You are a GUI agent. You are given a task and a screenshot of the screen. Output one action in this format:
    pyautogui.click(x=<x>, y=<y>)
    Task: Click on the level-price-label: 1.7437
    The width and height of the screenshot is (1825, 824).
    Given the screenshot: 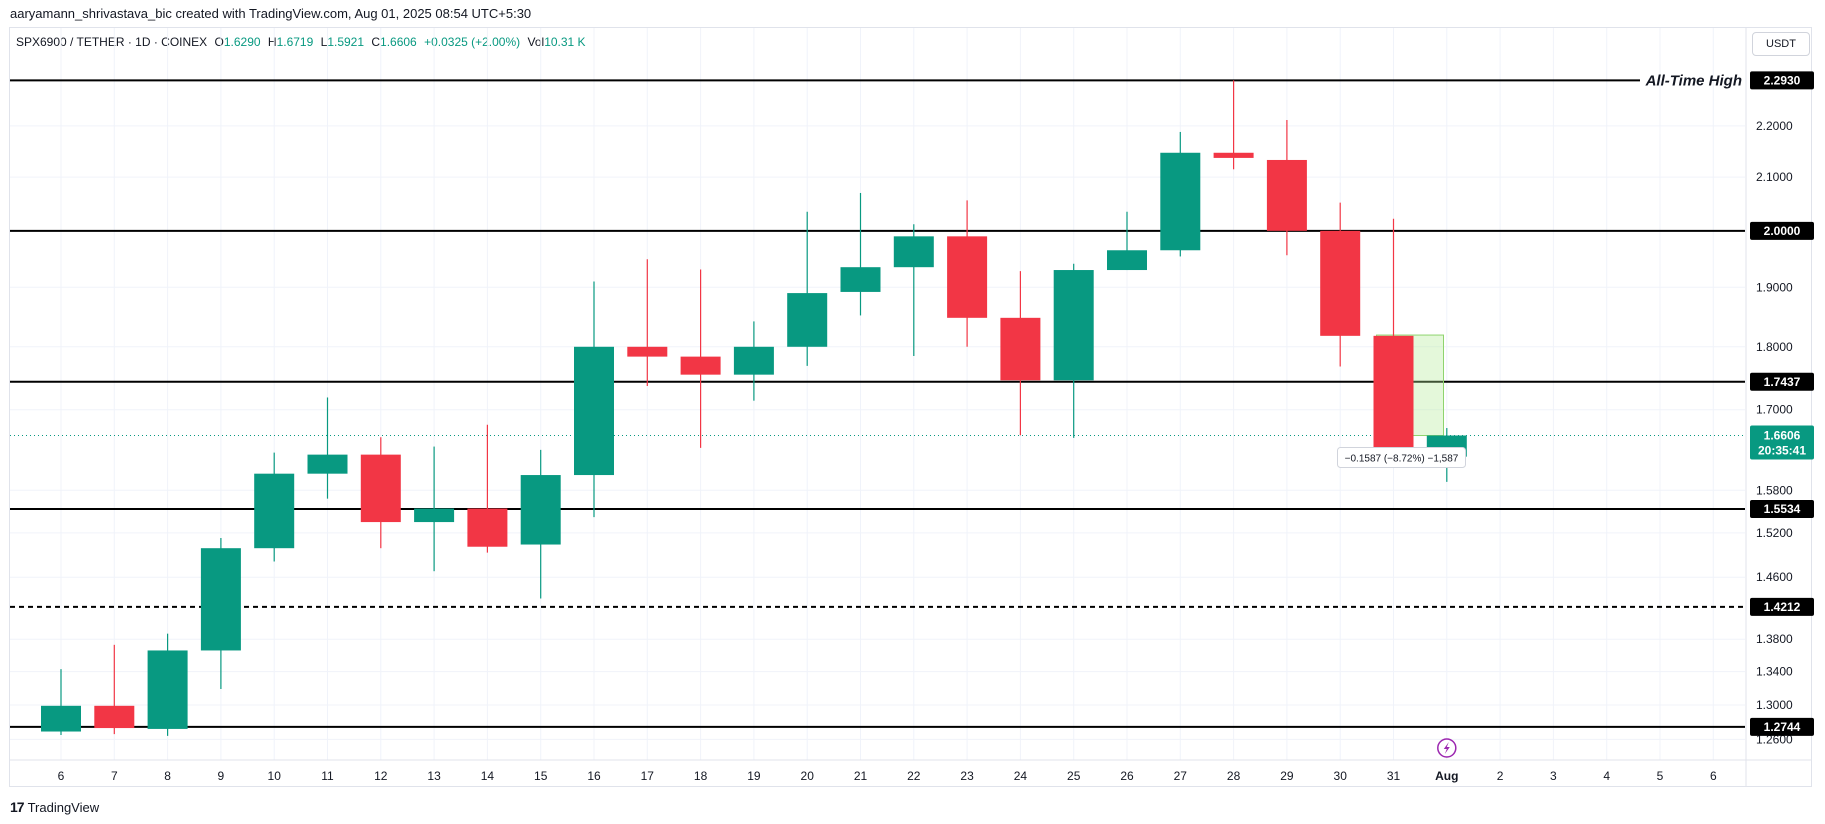 What is the action you would take?
    pyautogui.click(x=1782, y=382)
    